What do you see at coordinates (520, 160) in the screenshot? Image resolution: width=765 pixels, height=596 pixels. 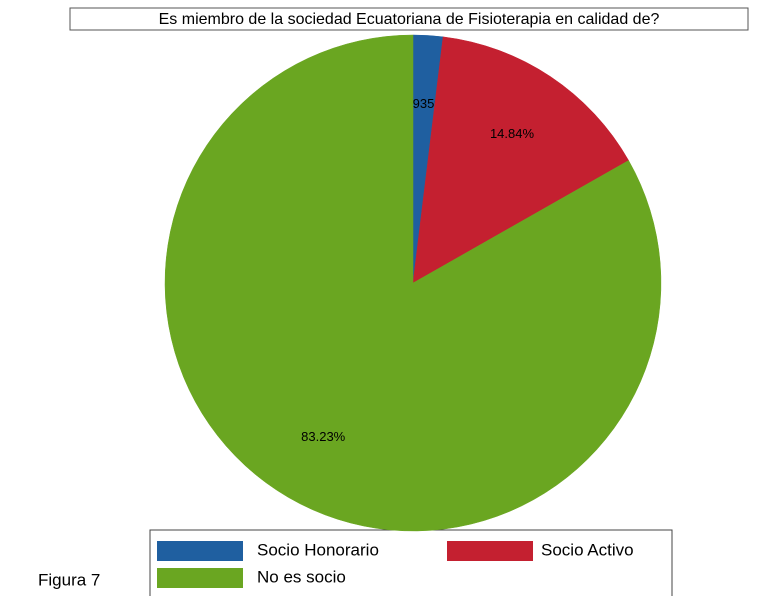 I see `pie-slice` at bounding box center [520, 160].